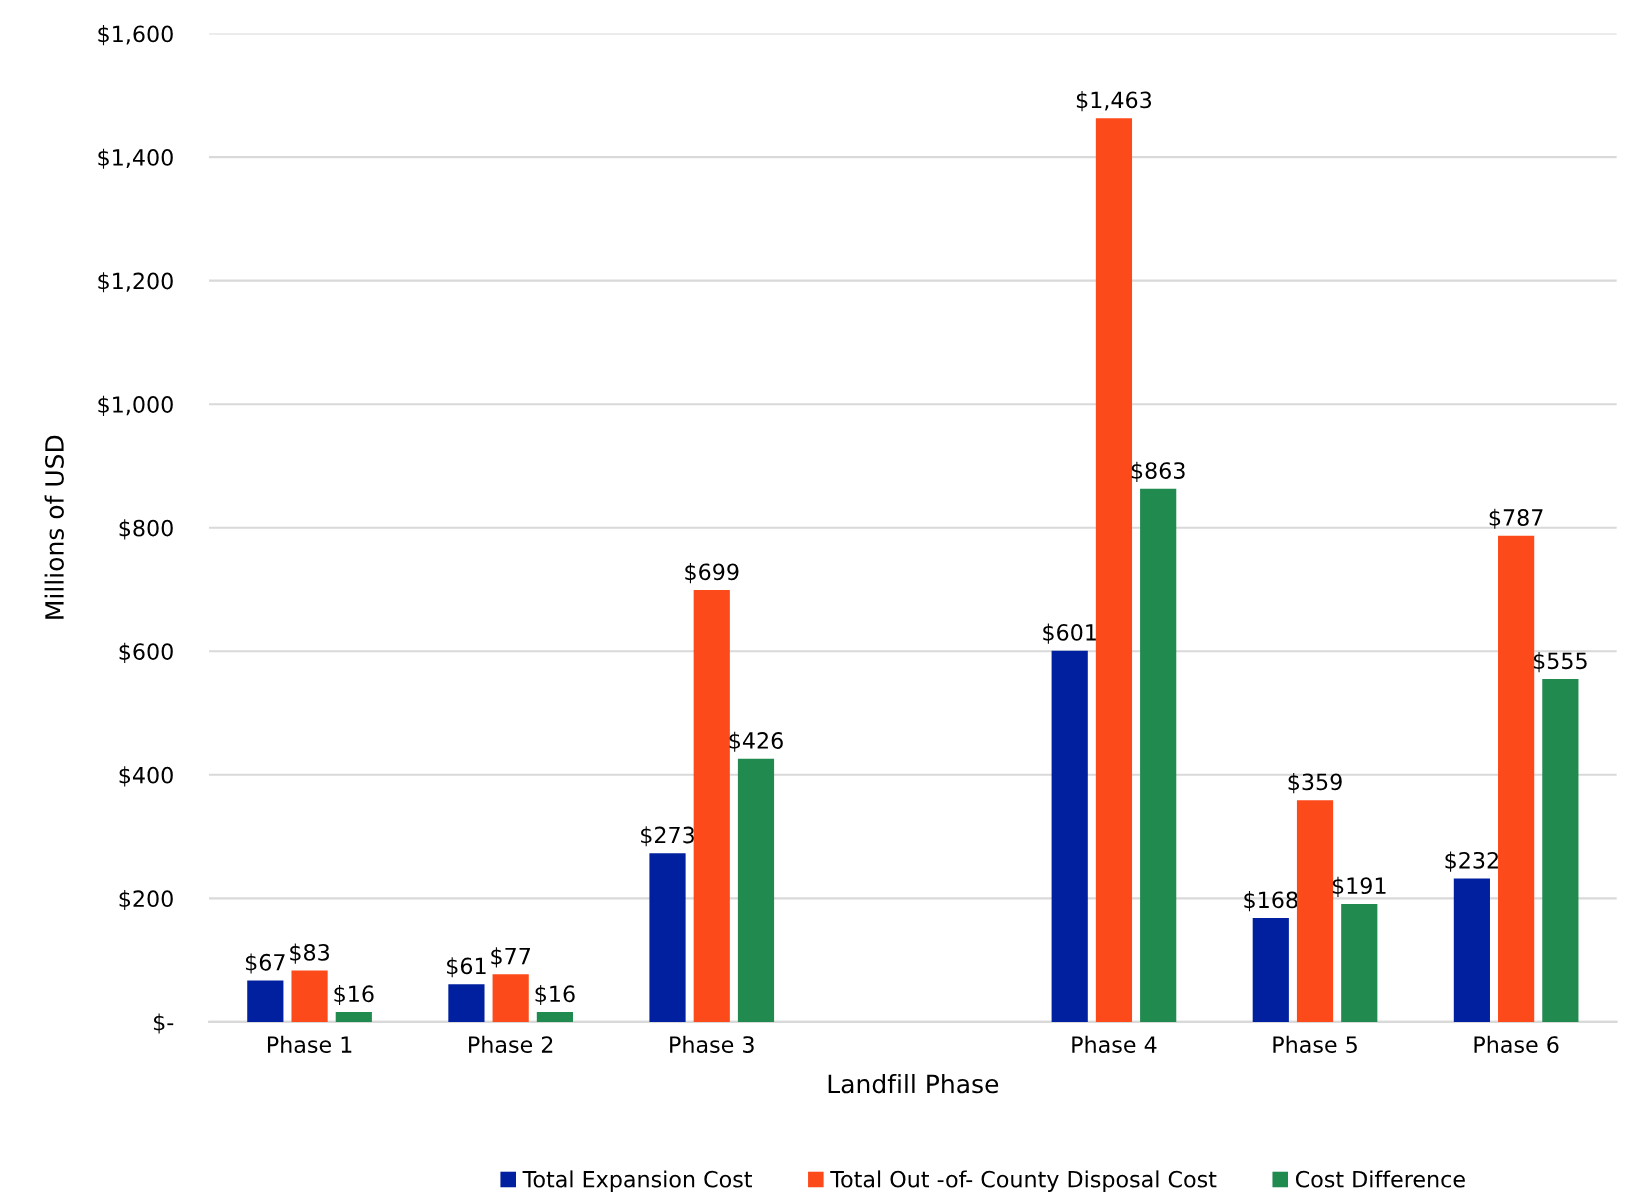  What do you see at coordinates (466, 967) in the screenshot?
I see `data-label: $61` at bounding box center [466, 967].